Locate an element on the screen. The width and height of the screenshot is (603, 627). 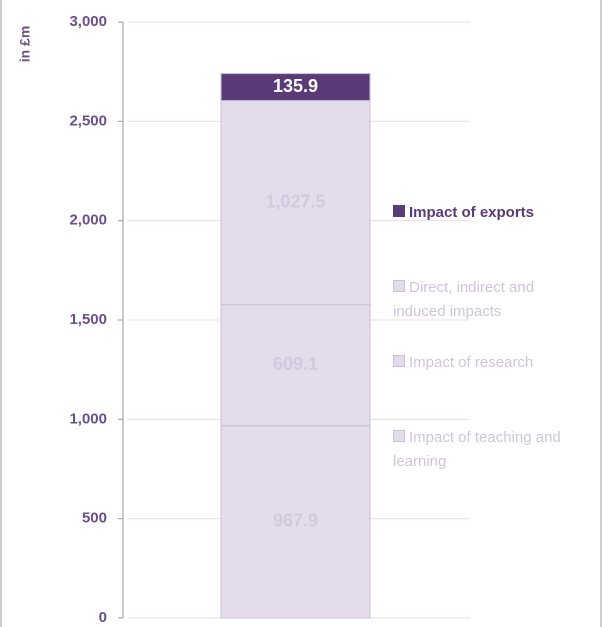
legend-label: Impact of teaching and learning is located at coordinates (477, 449).